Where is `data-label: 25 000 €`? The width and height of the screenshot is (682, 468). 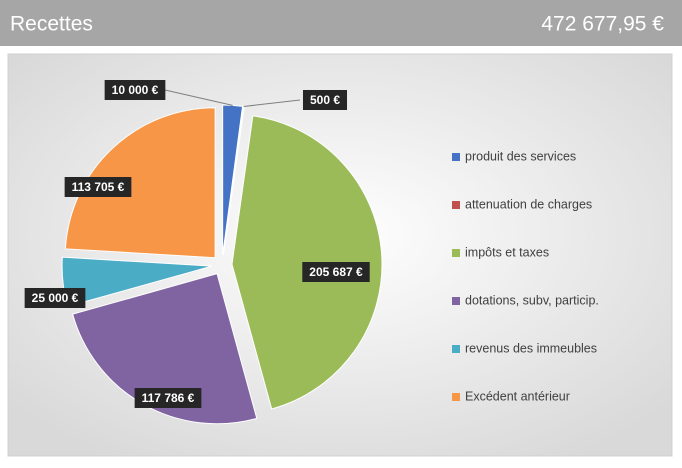
data-label: 25 000 € is located at coordinates (55, 298).